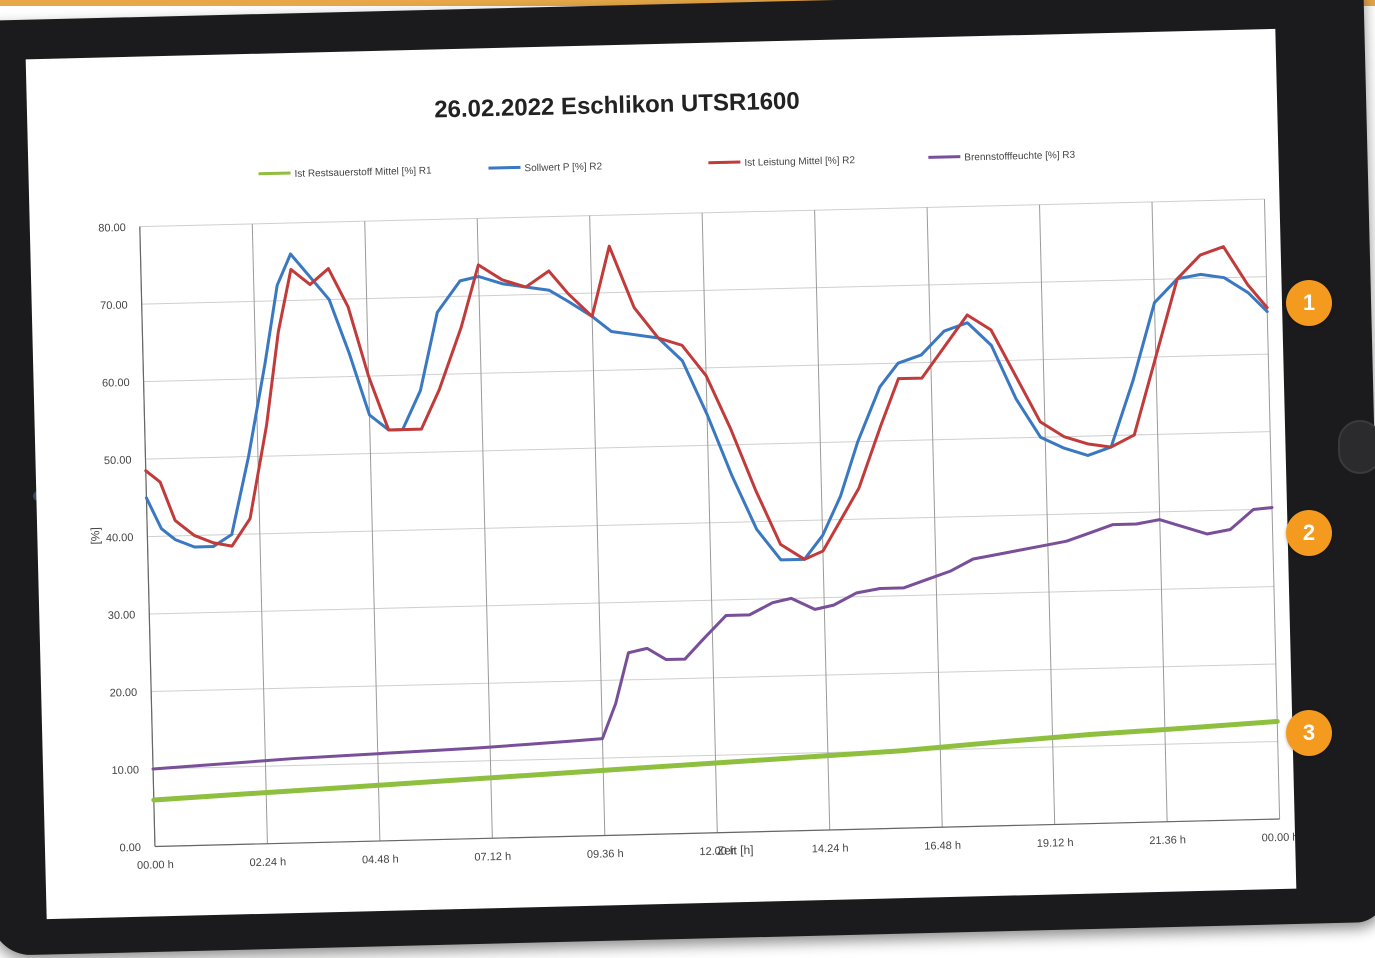  What do you see at coordinates (116, 383) in the screenshot?
I see `y-tick-label: 60.00` at bounding box center [116, 383].